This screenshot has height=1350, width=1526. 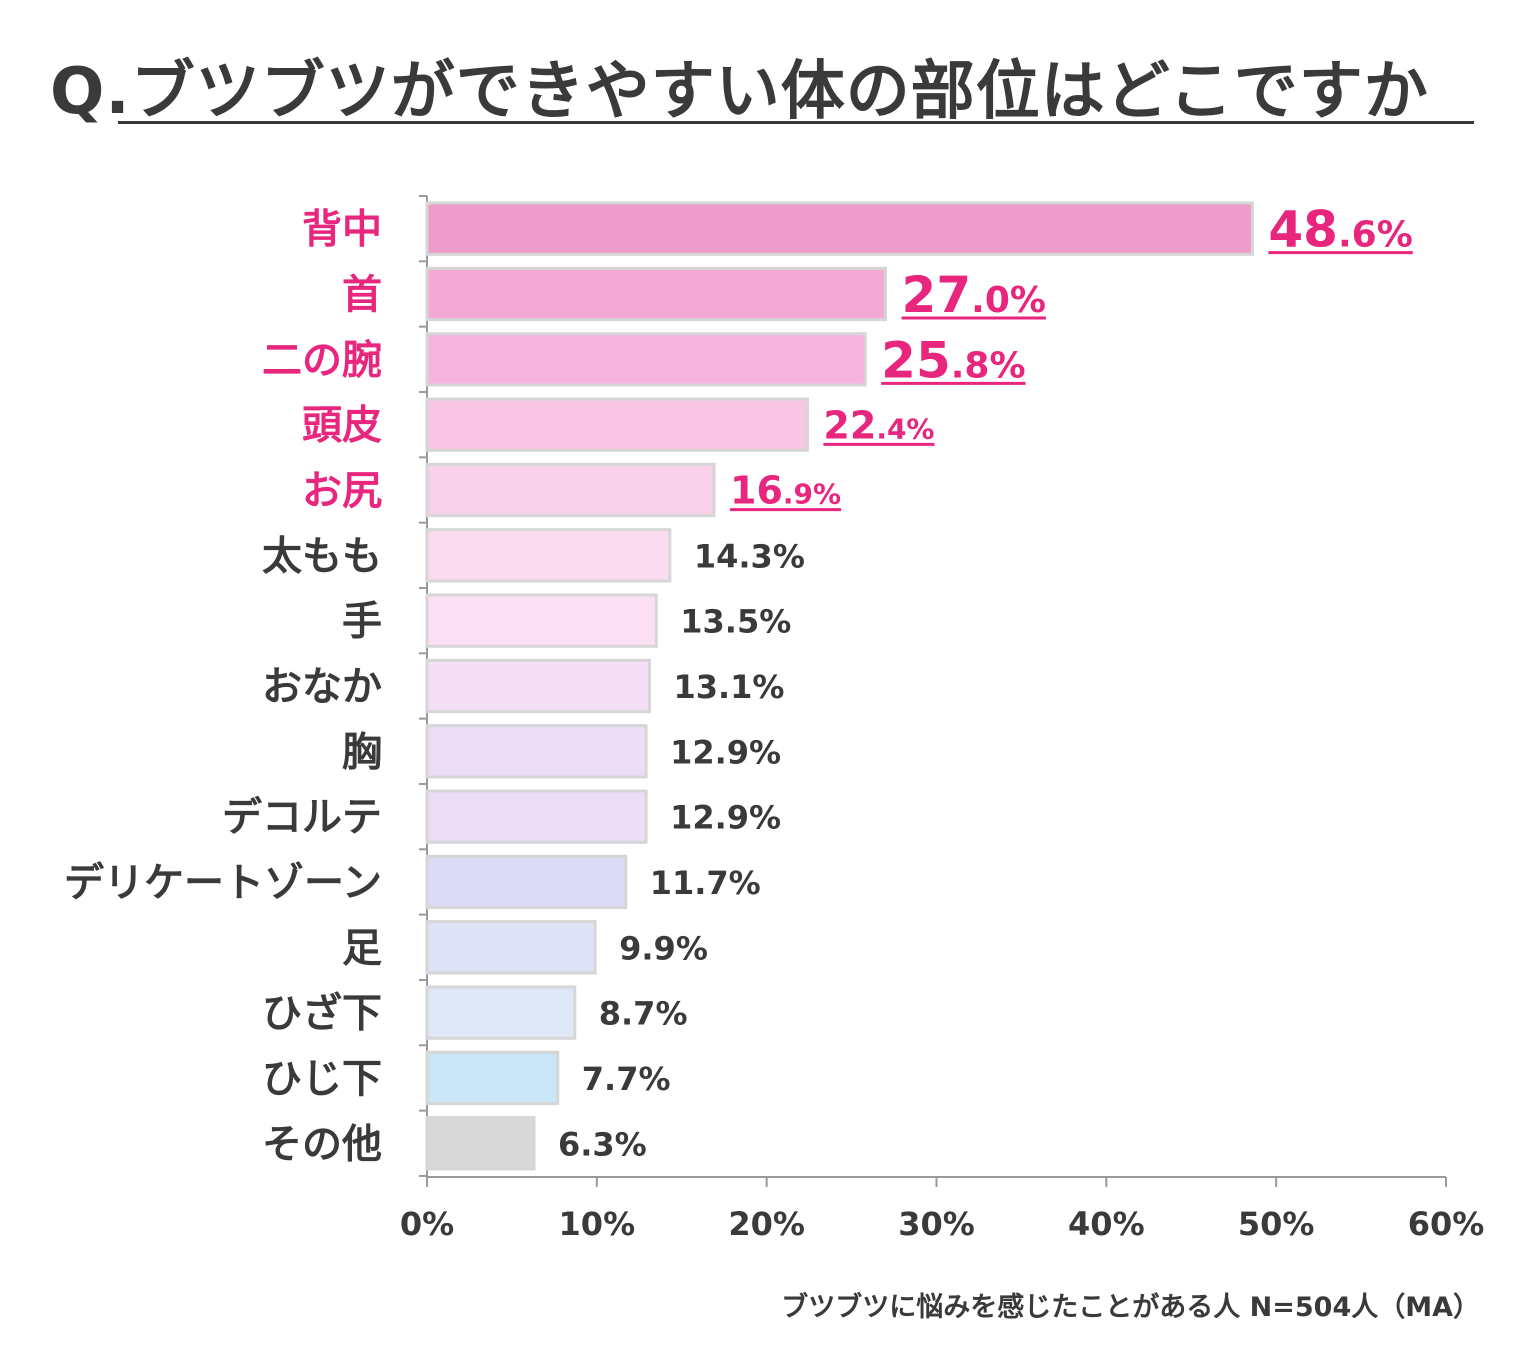 What do you see at coordinates (1446, 1224) in the screenshot?
I see `x-tick-label: 60%` at bounding box center [1446, 1224].